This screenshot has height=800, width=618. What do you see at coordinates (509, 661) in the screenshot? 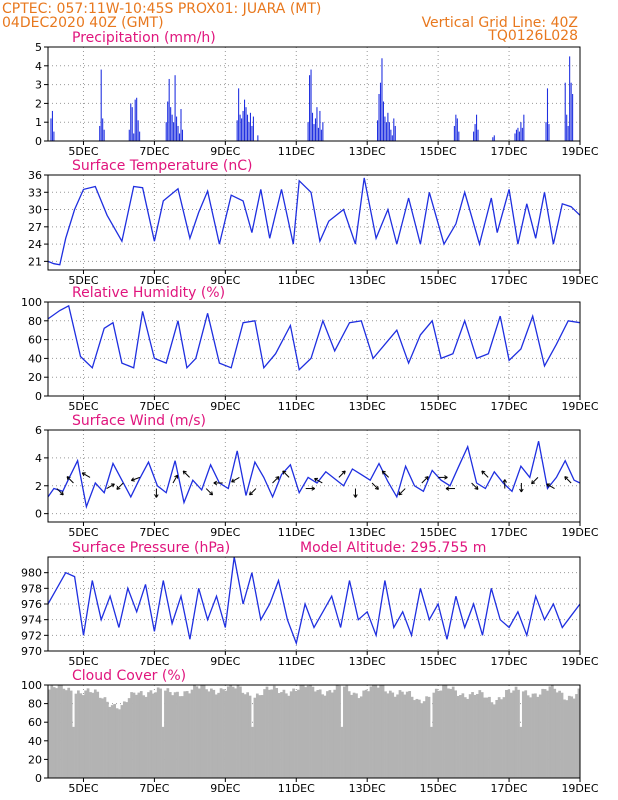
I see `pressure-xtick-label: 17DEC` at bounding box center [509, 661].